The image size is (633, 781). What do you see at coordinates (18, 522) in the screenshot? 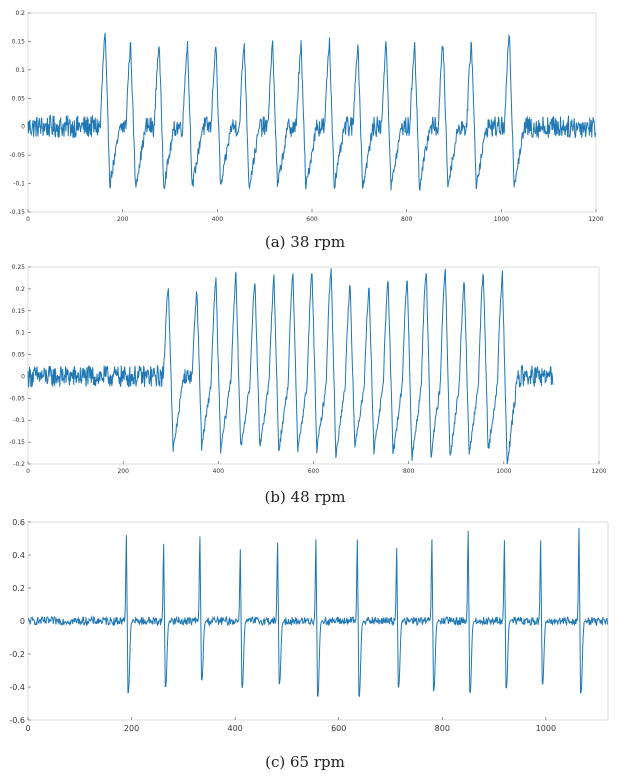
I see `y-tick-label: 0.6` at bounding box center [18, 522].